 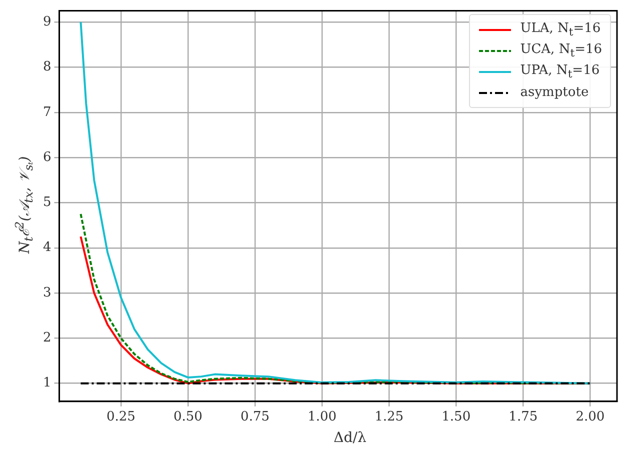 I want to click on y-tick-label: 4, so click(x=47, y=248).